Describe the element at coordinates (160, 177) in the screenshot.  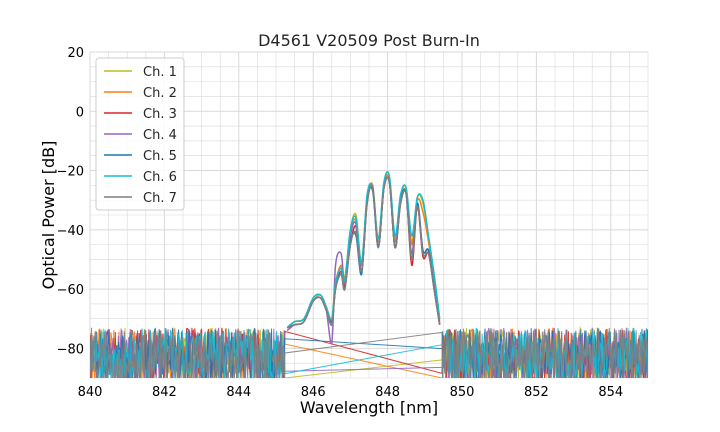
I see `legend-label: Ch. 6` at that location.